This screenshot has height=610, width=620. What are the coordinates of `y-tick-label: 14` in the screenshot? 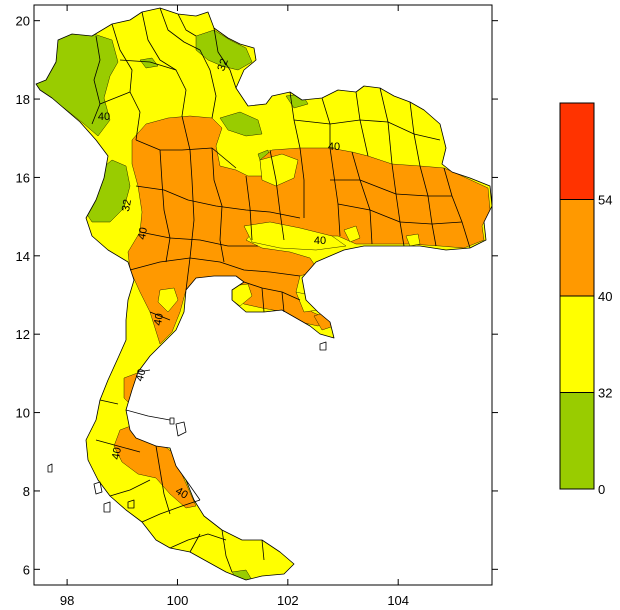 It's located at (23, 256).